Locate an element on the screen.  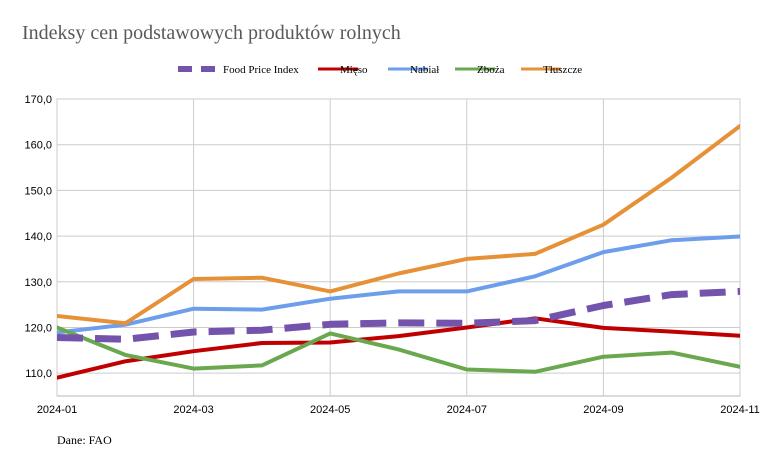
y-tick-label: 110,0 is located at coordinates (38, 374).